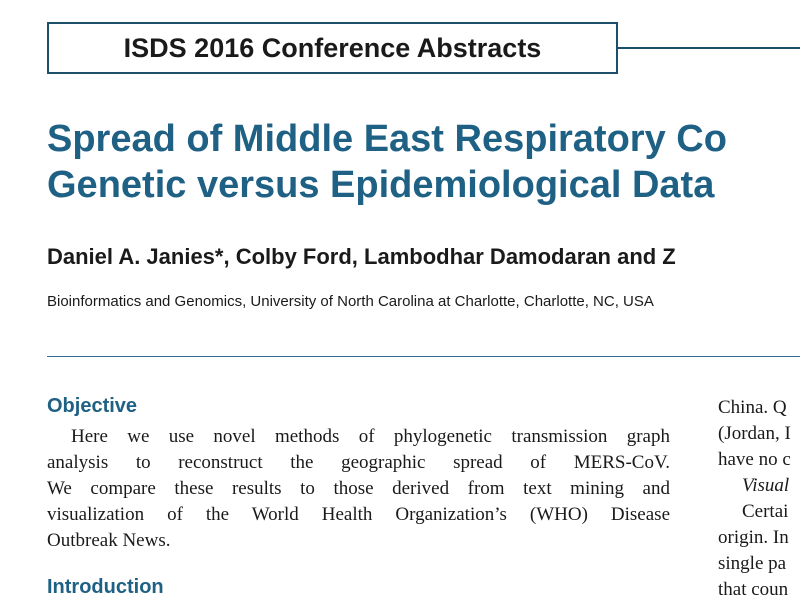 The width and height of the screenshot is (800, 600). Describe the element at coordinates (423, 356) in the screenshot. I see `section-divider` at that location.